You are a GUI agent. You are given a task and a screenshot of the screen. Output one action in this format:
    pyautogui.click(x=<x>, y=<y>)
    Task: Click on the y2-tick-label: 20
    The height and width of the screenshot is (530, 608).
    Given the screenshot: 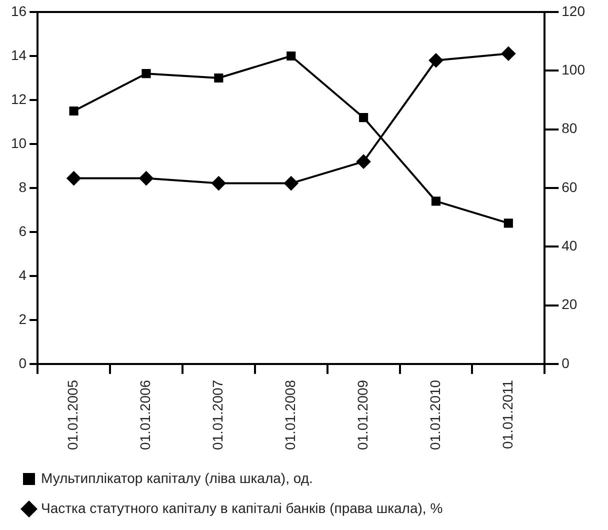 What is the action you would take?
    pyautogui.click(x=570, y=304)
    